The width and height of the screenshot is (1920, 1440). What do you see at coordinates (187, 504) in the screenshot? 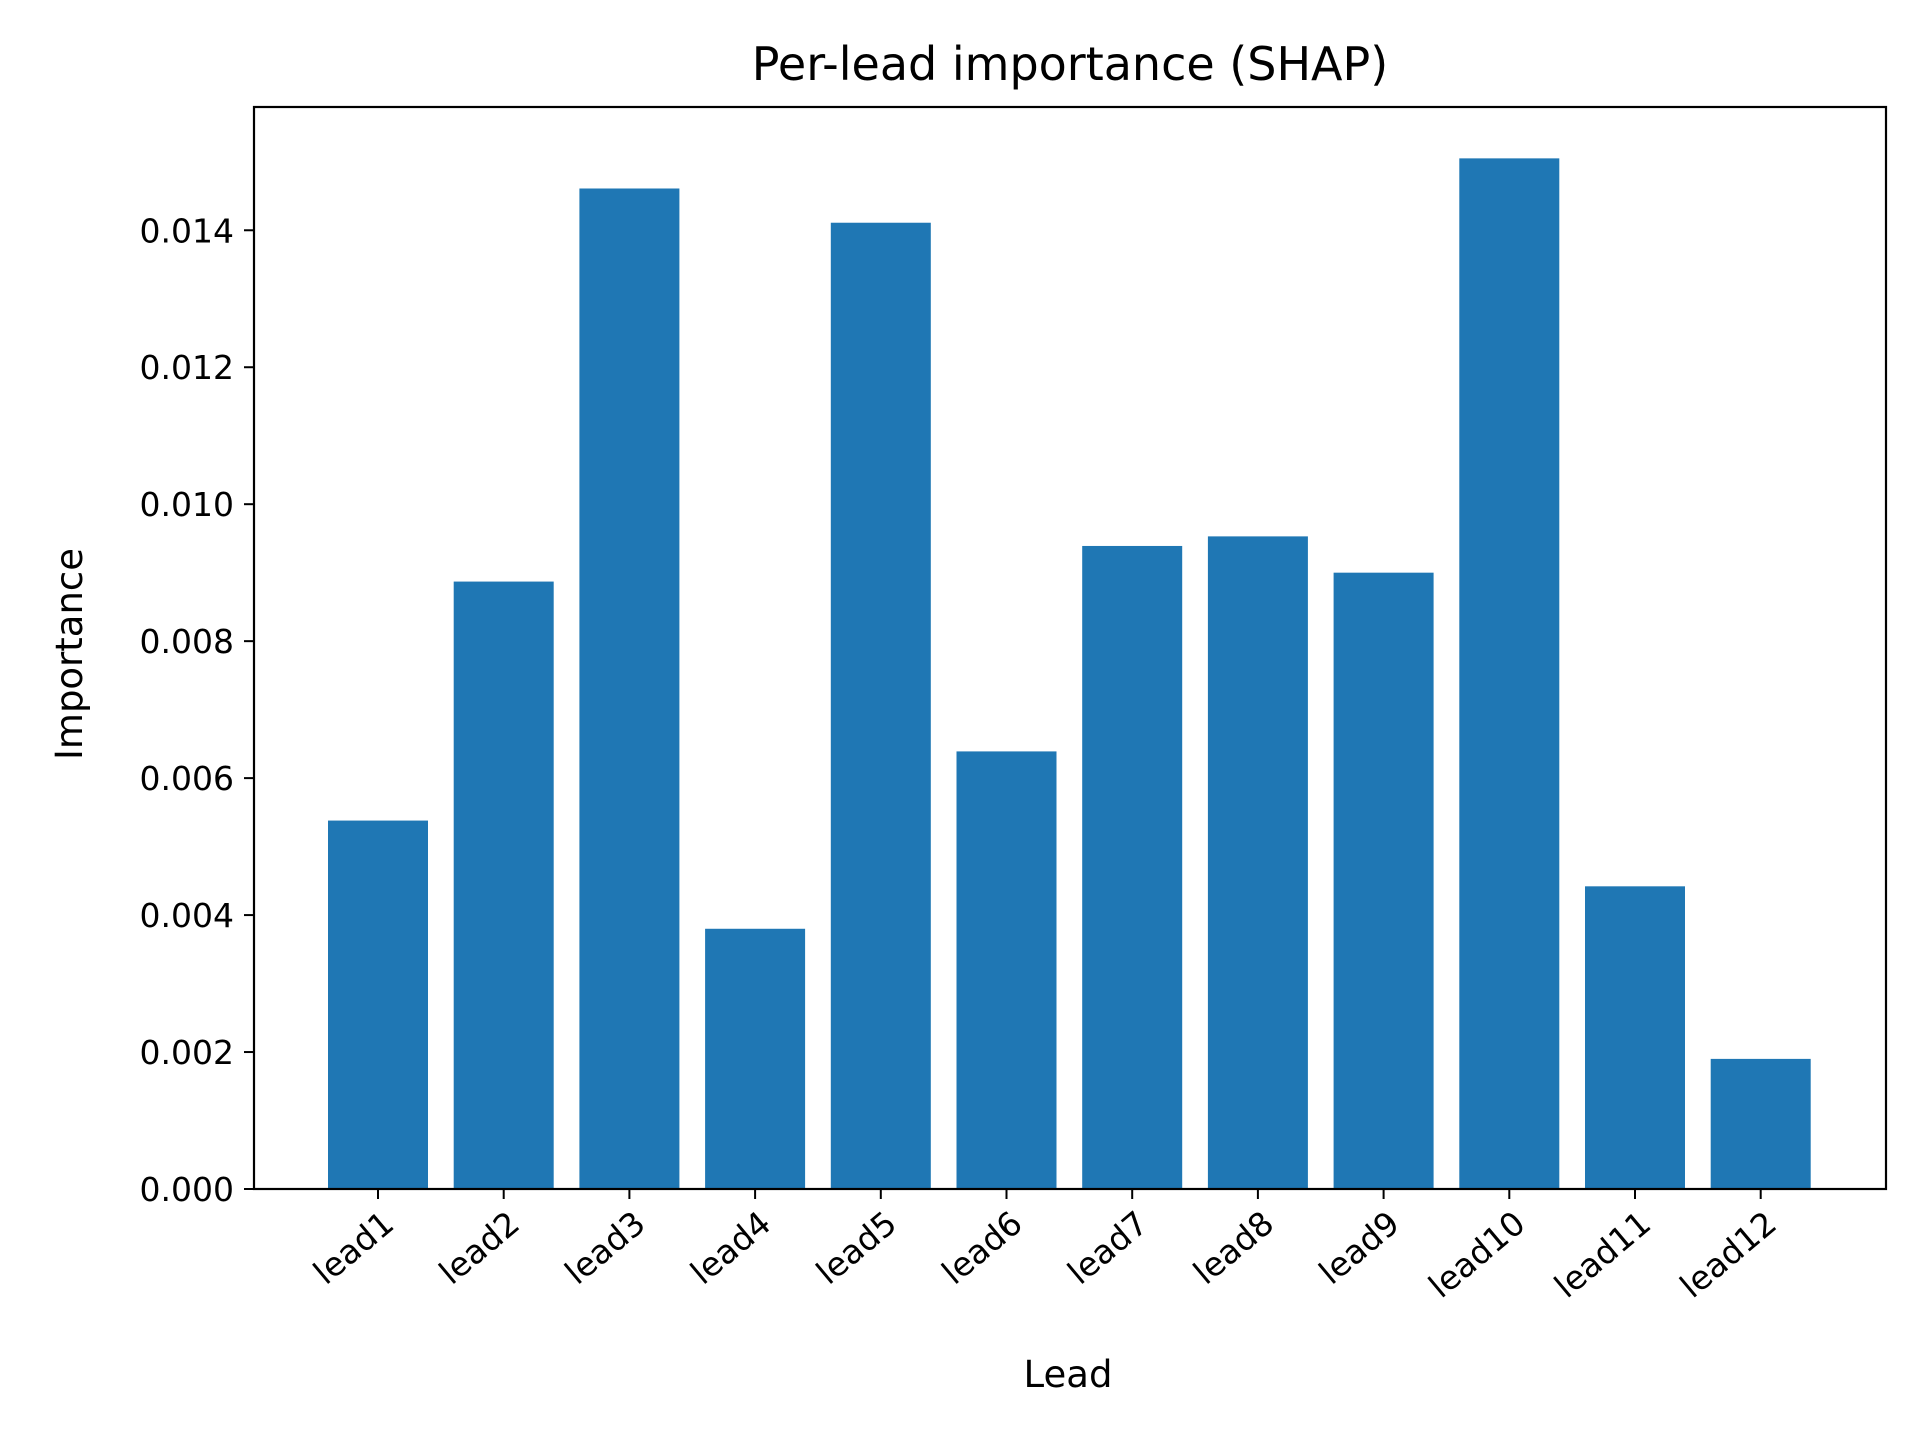
I see `y-tick-label: 0.010` at bounding box center [187, 504].